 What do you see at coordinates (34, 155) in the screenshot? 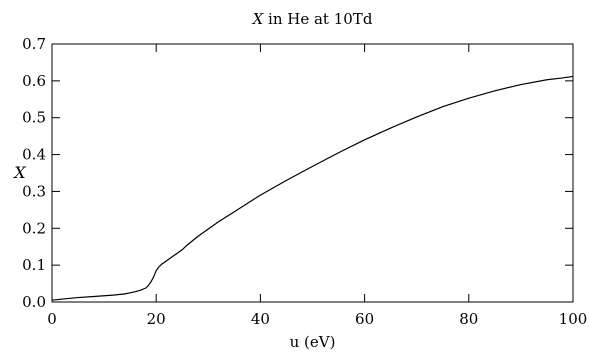
I see `y-tick-label: 0.4` at bounding box center [34, 155].